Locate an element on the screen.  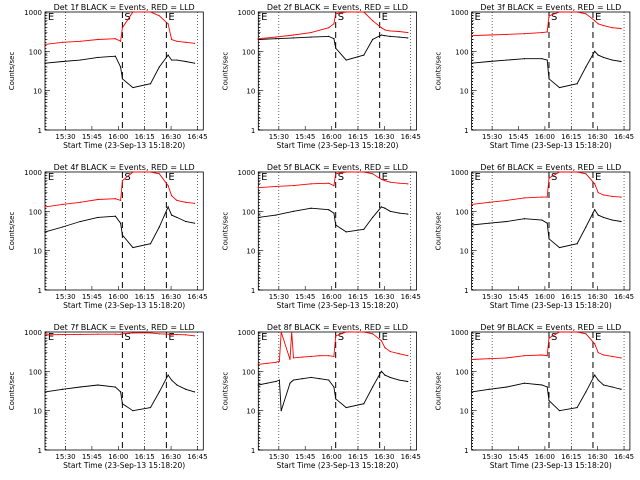
panel-title: Det 6f BLACK = Events, RED = LLD is located at coordinates (550, 167).